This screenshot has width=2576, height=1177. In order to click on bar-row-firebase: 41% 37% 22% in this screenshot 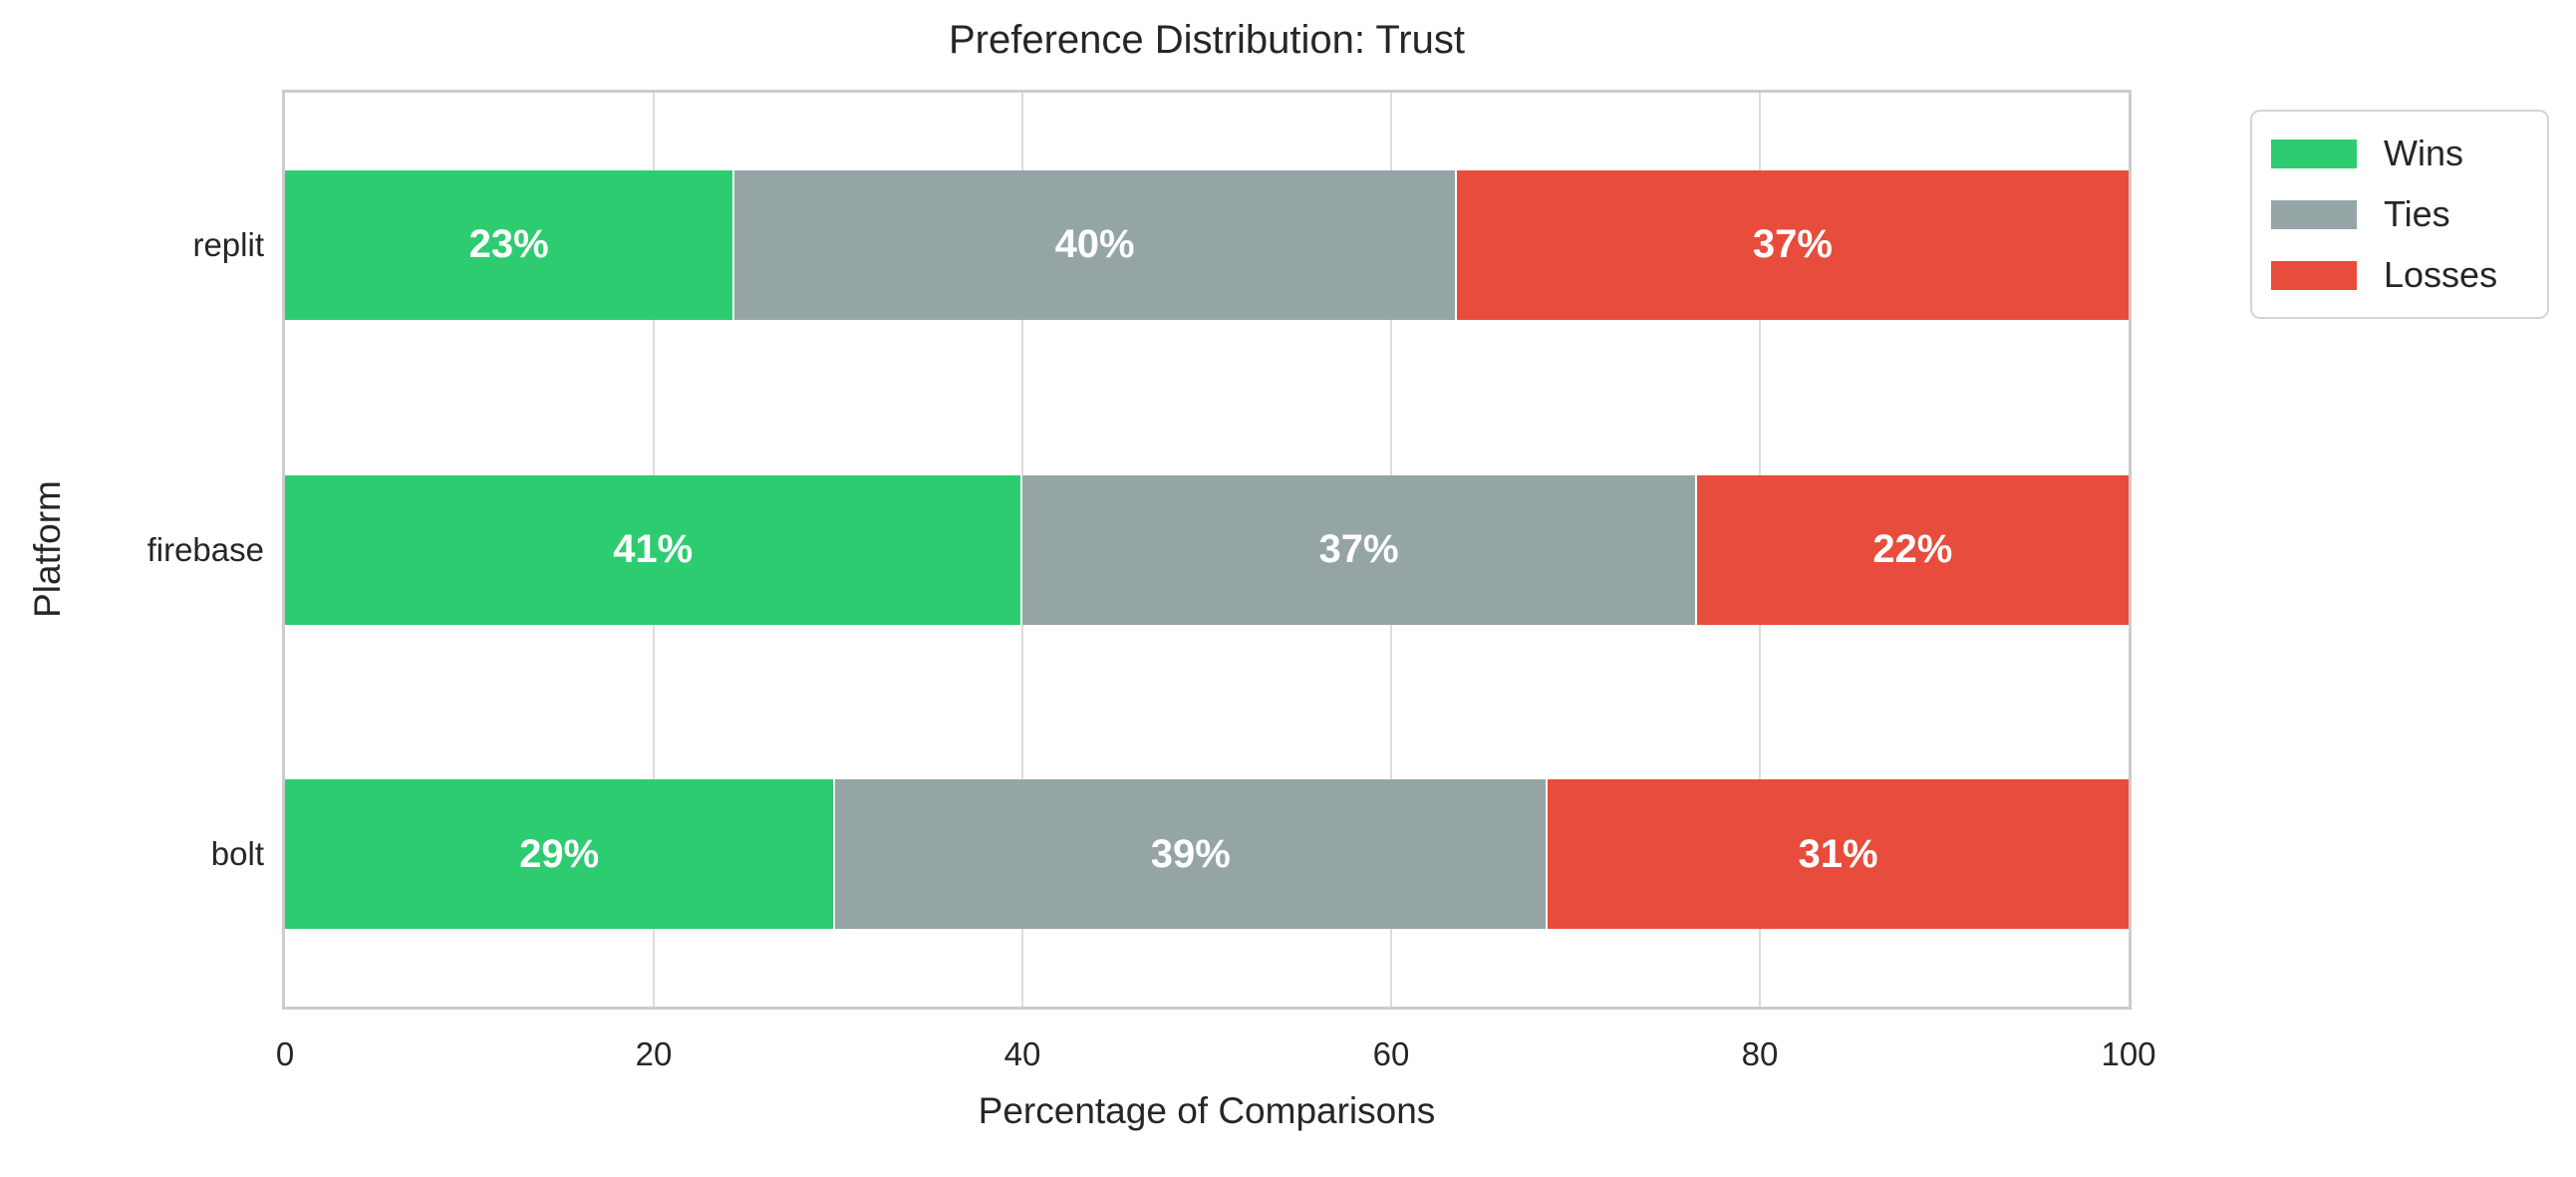, I will do `click(1207, 549)`.